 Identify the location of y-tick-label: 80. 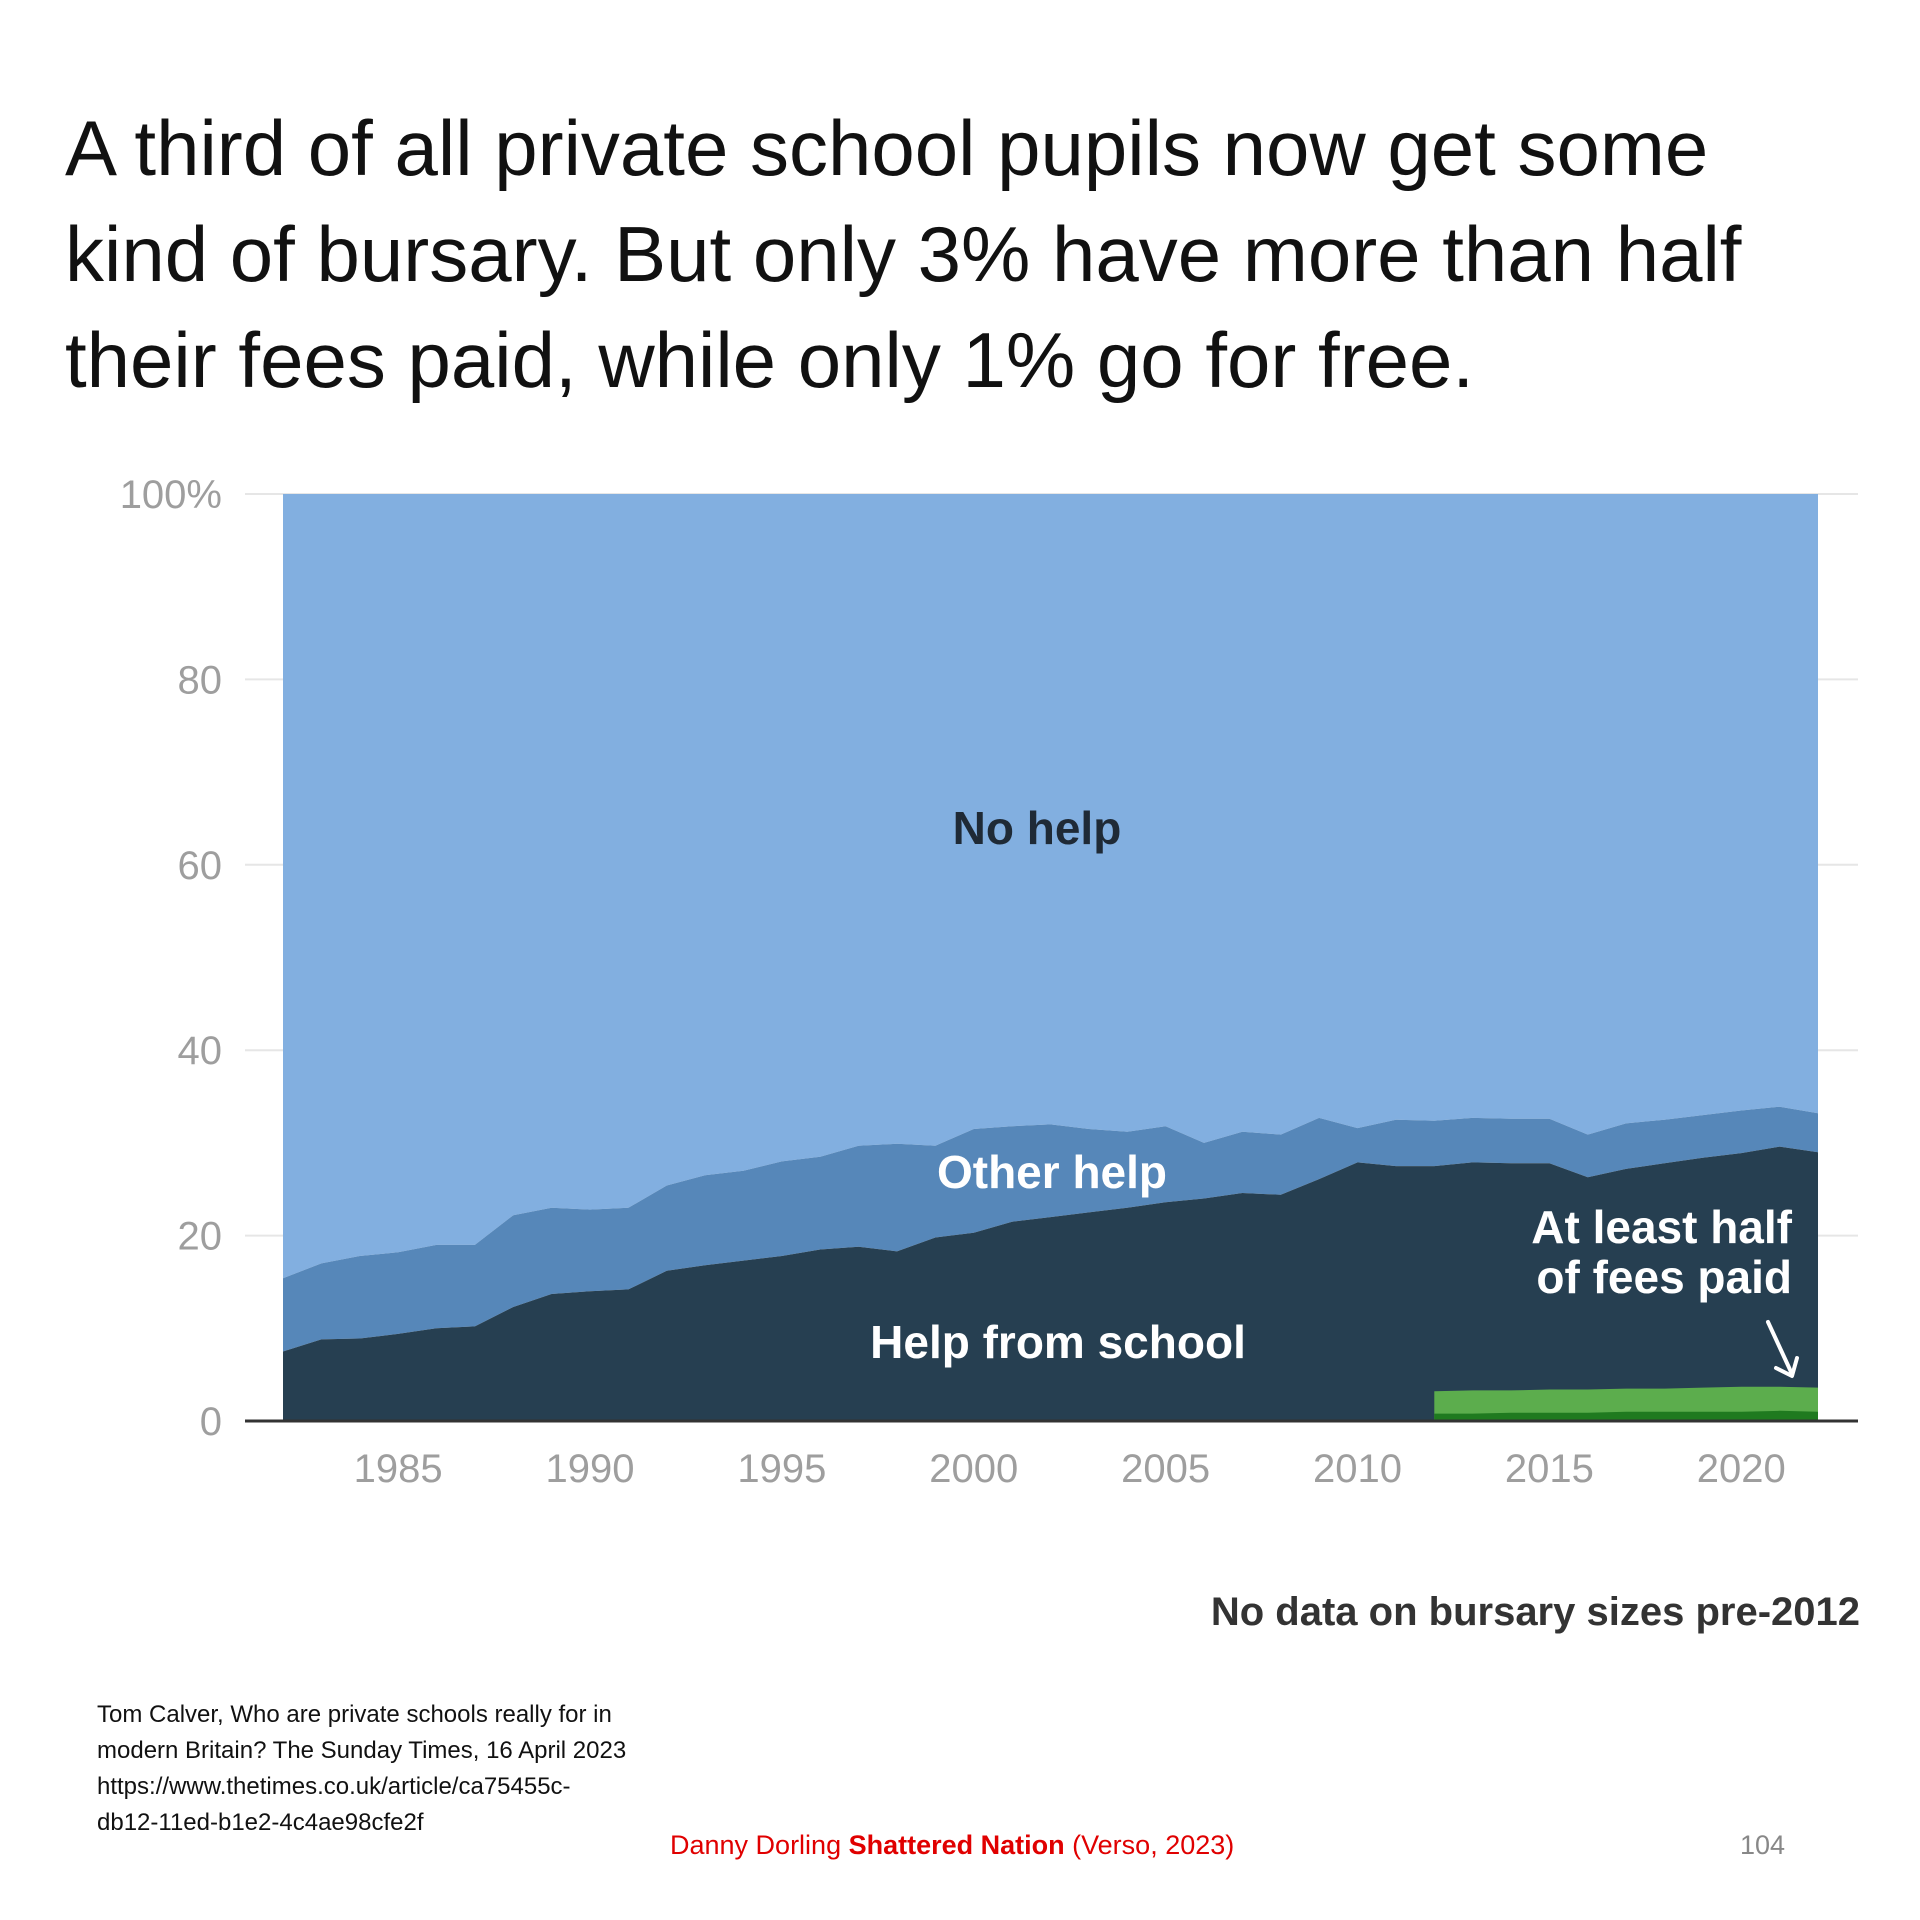
(200, 680).